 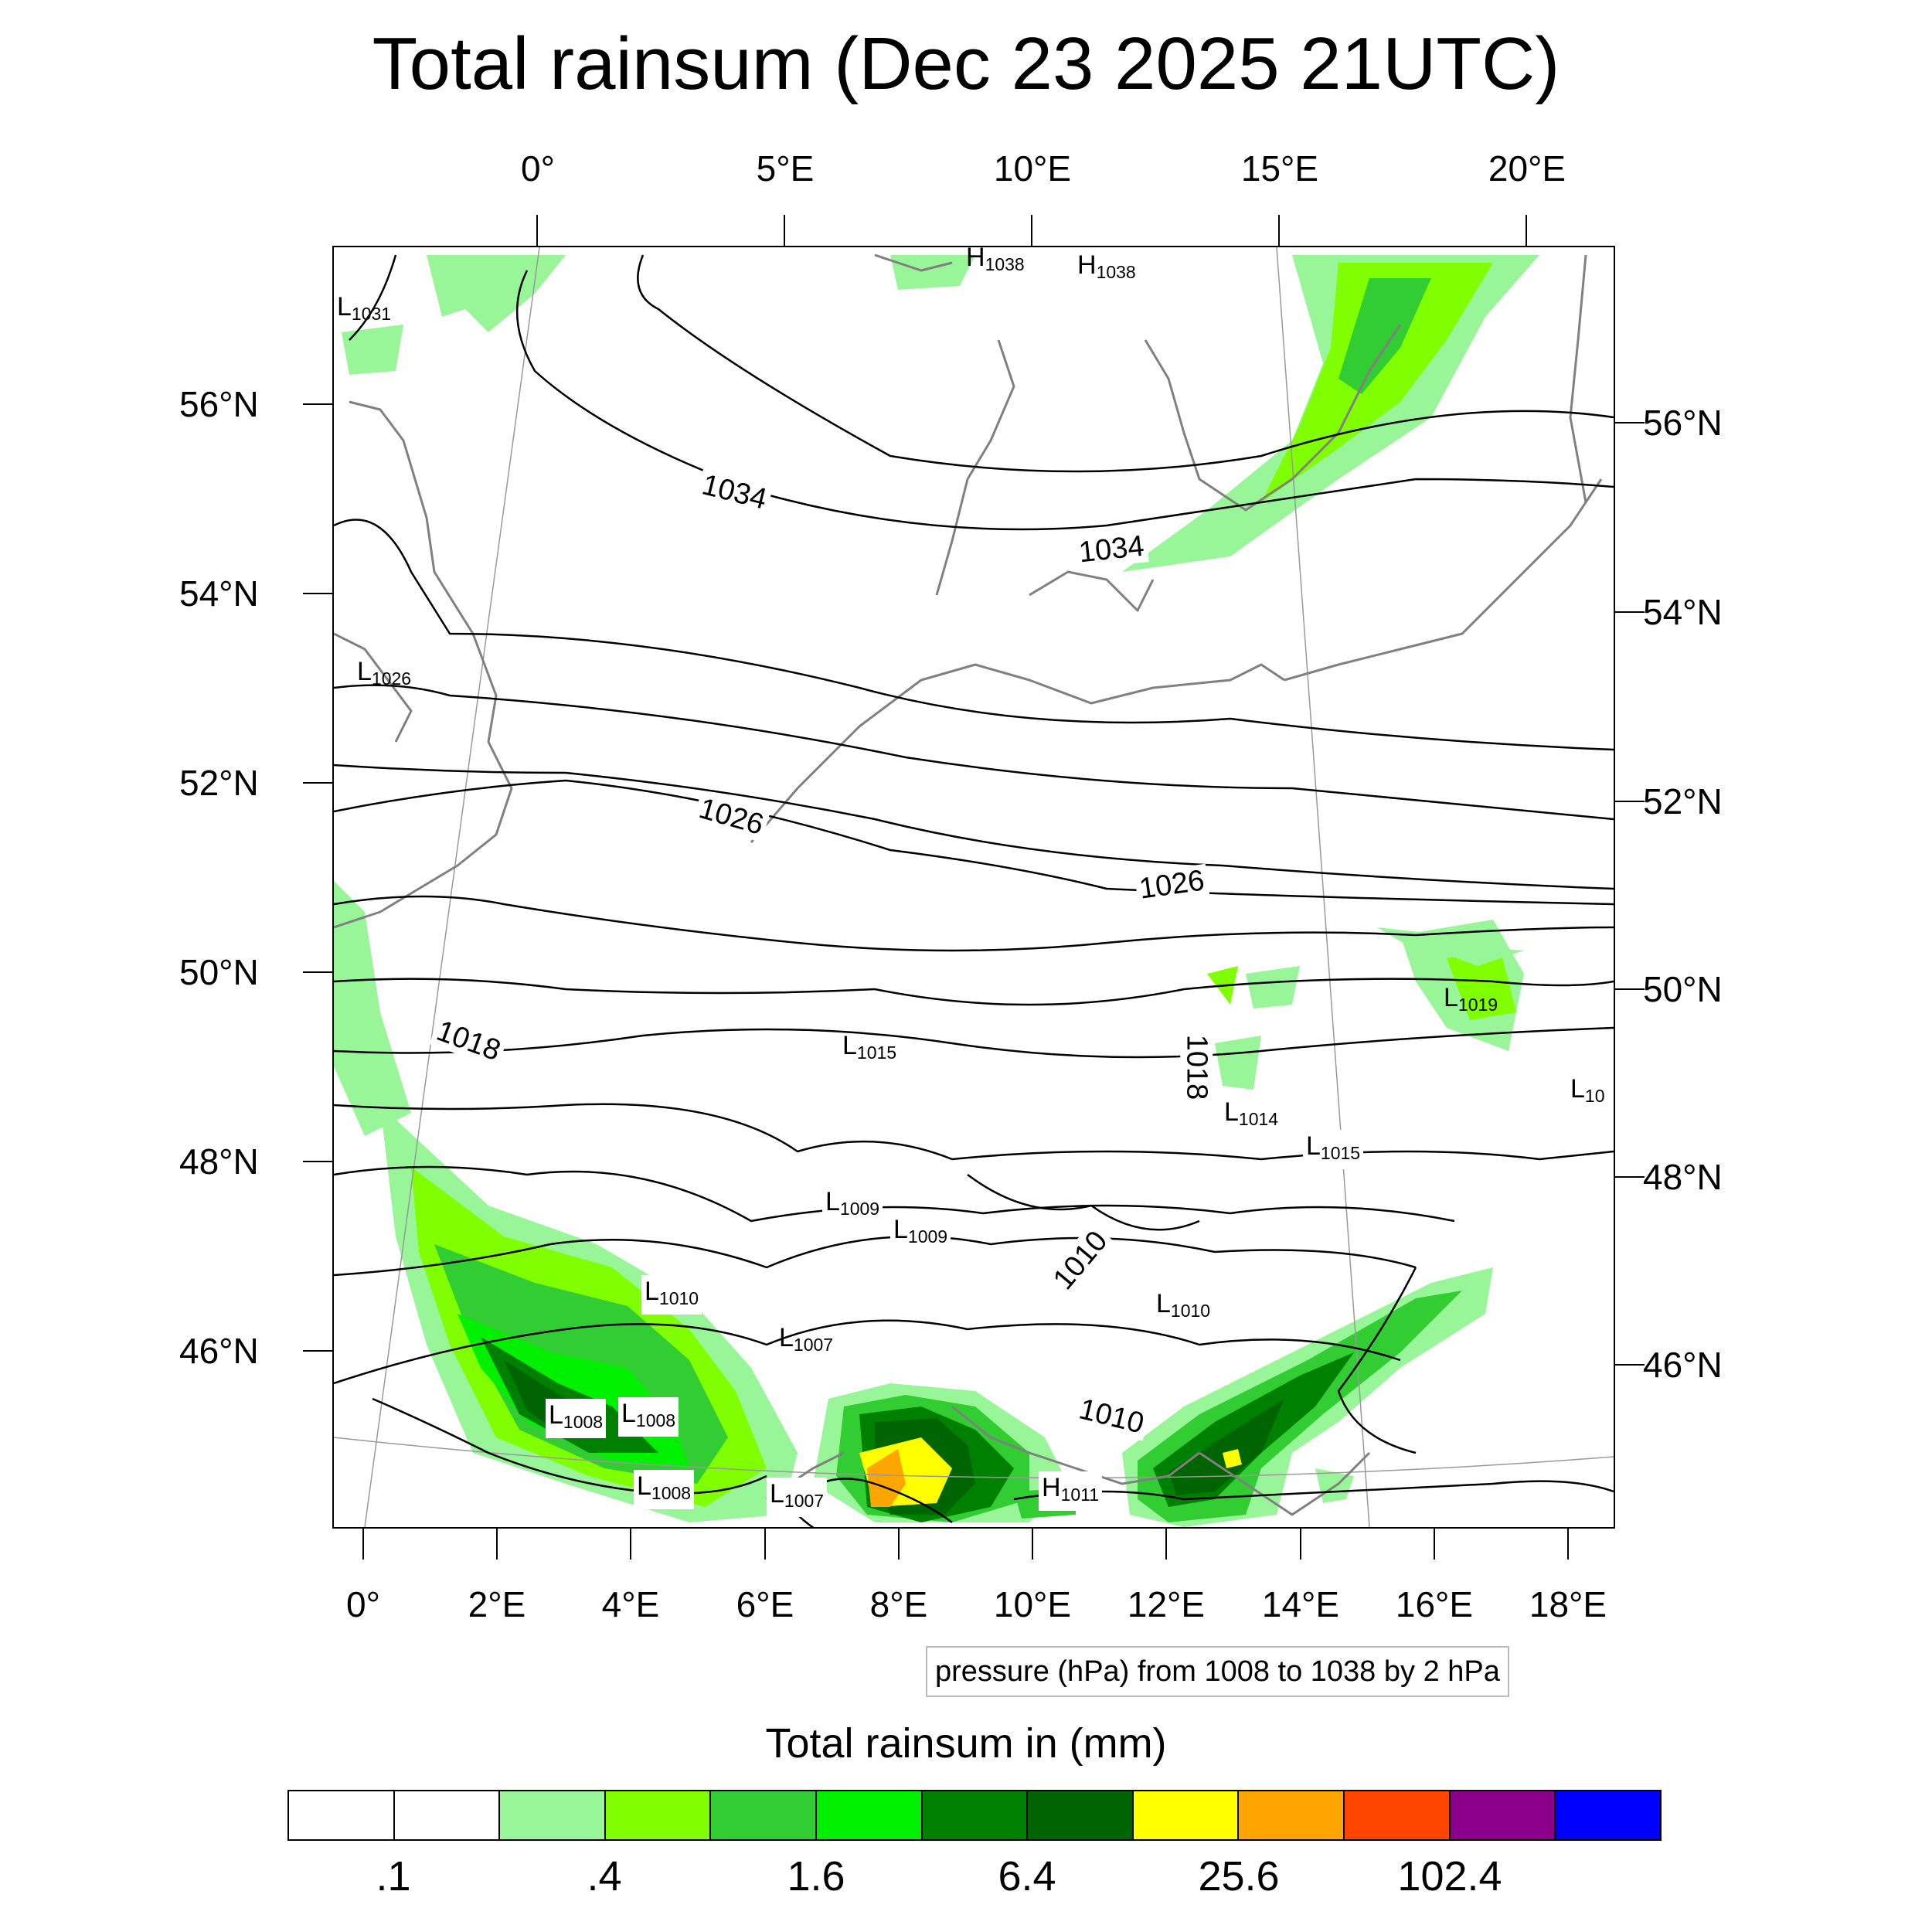 I want to click on bottom-lon-tick-label: 16°E, so click(x=1434, y=1604).